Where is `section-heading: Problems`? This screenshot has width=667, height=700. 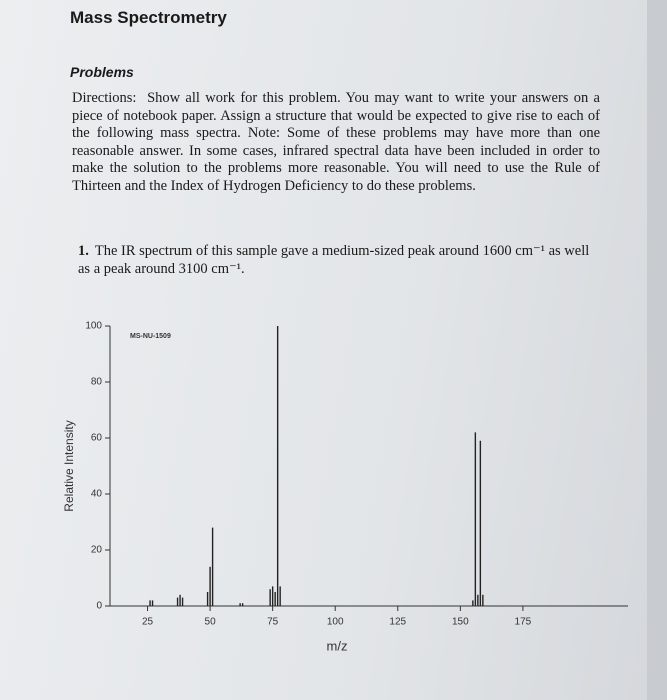
section-heading: Problems is located at coordinates (102, 72).